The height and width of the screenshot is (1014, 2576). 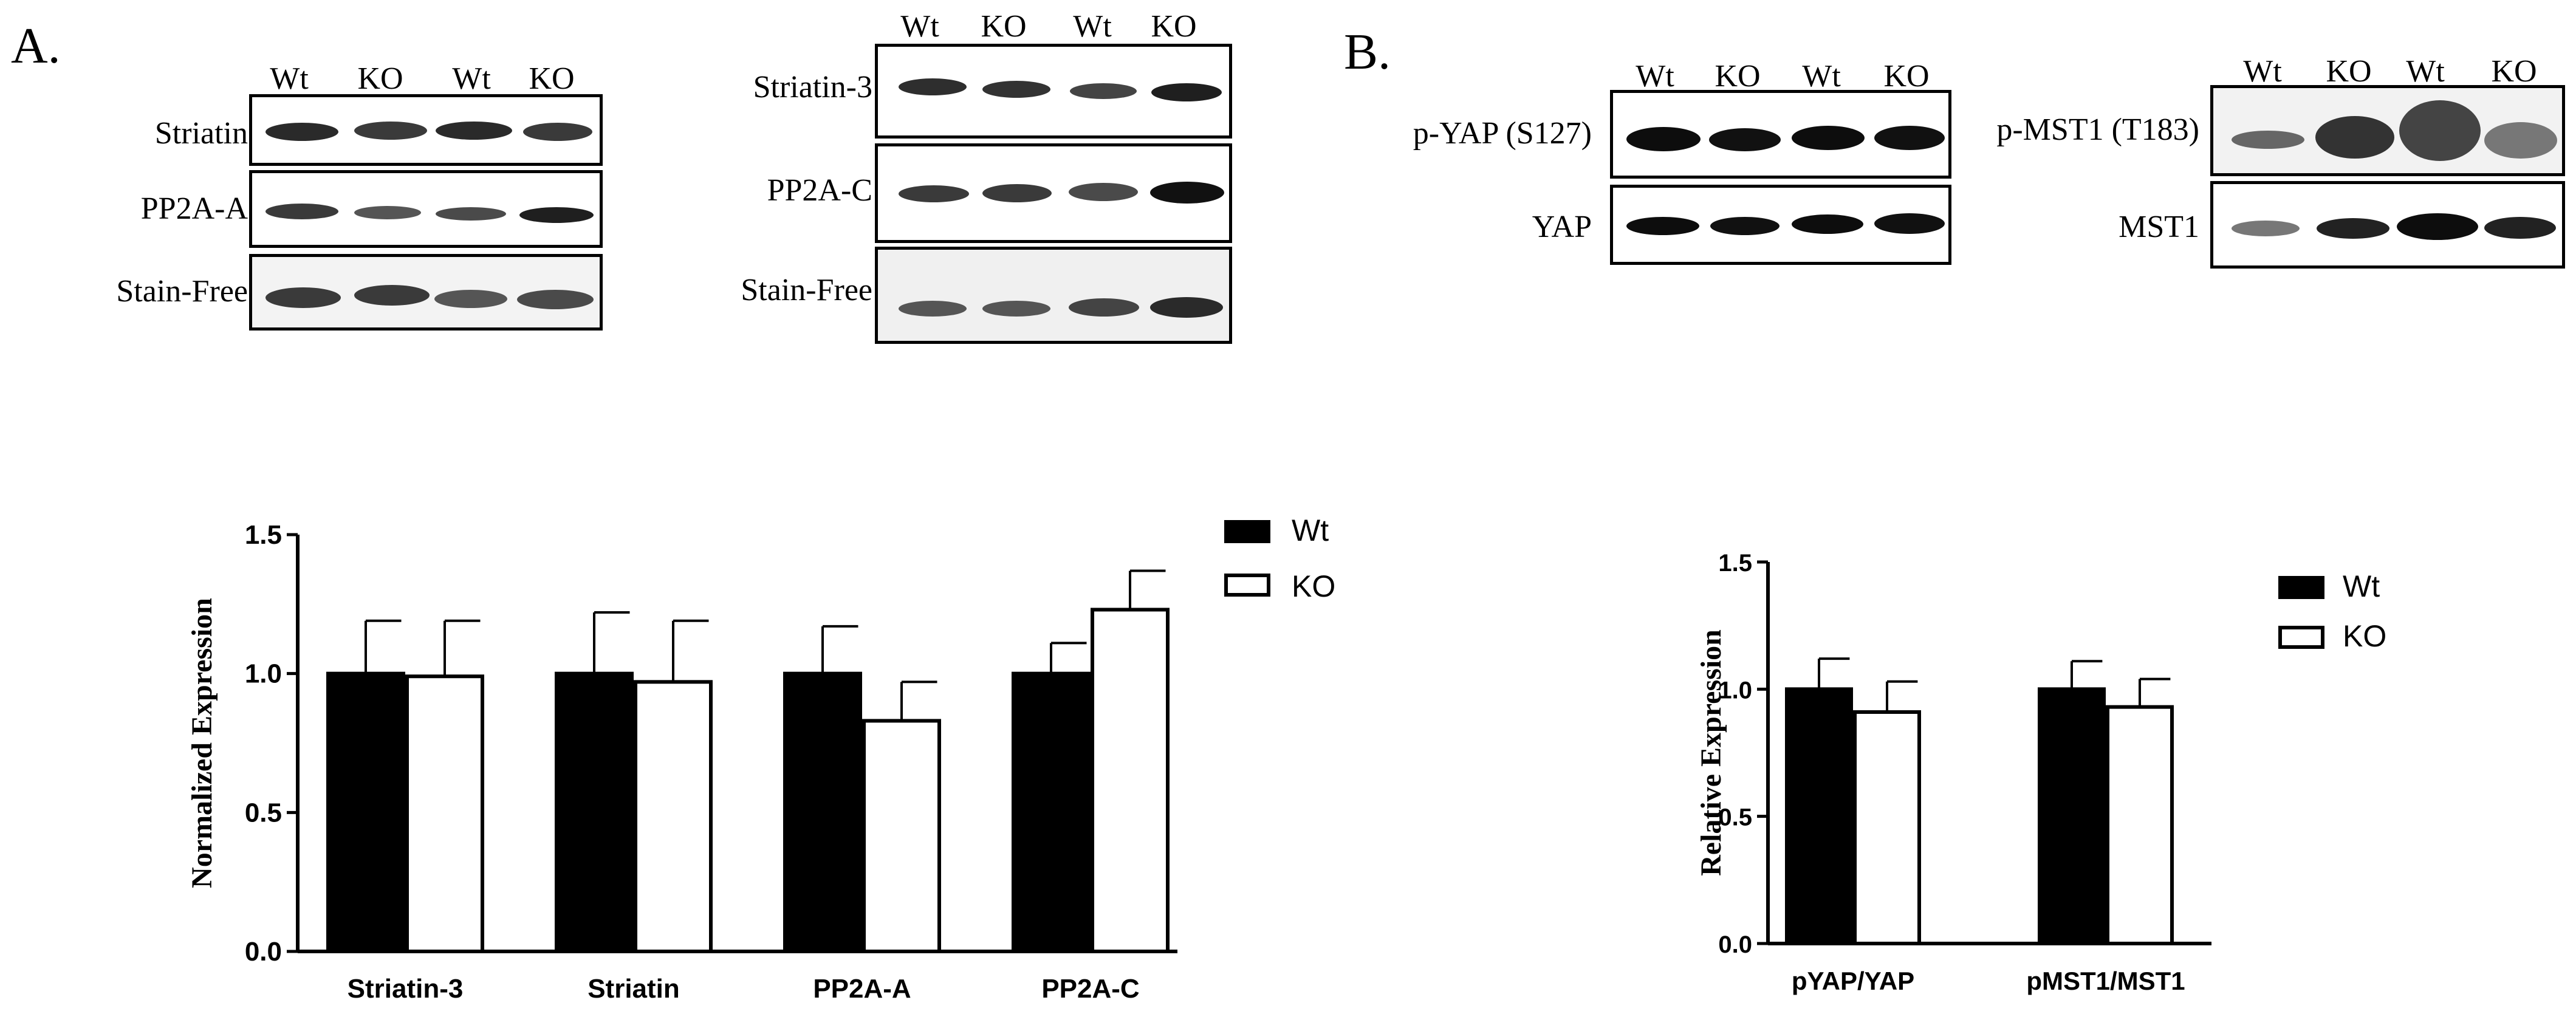 I want to click on row-label: MST1, so click(x=2159, y=227).